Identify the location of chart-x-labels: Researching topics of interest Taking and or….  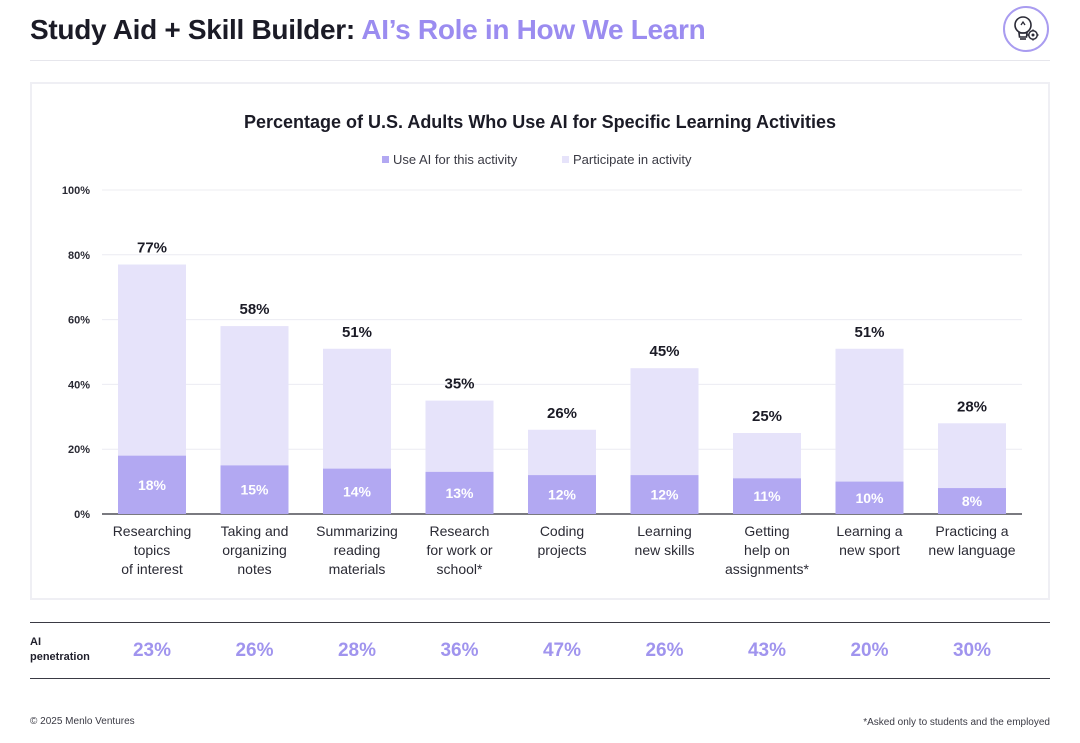
(564, 550).